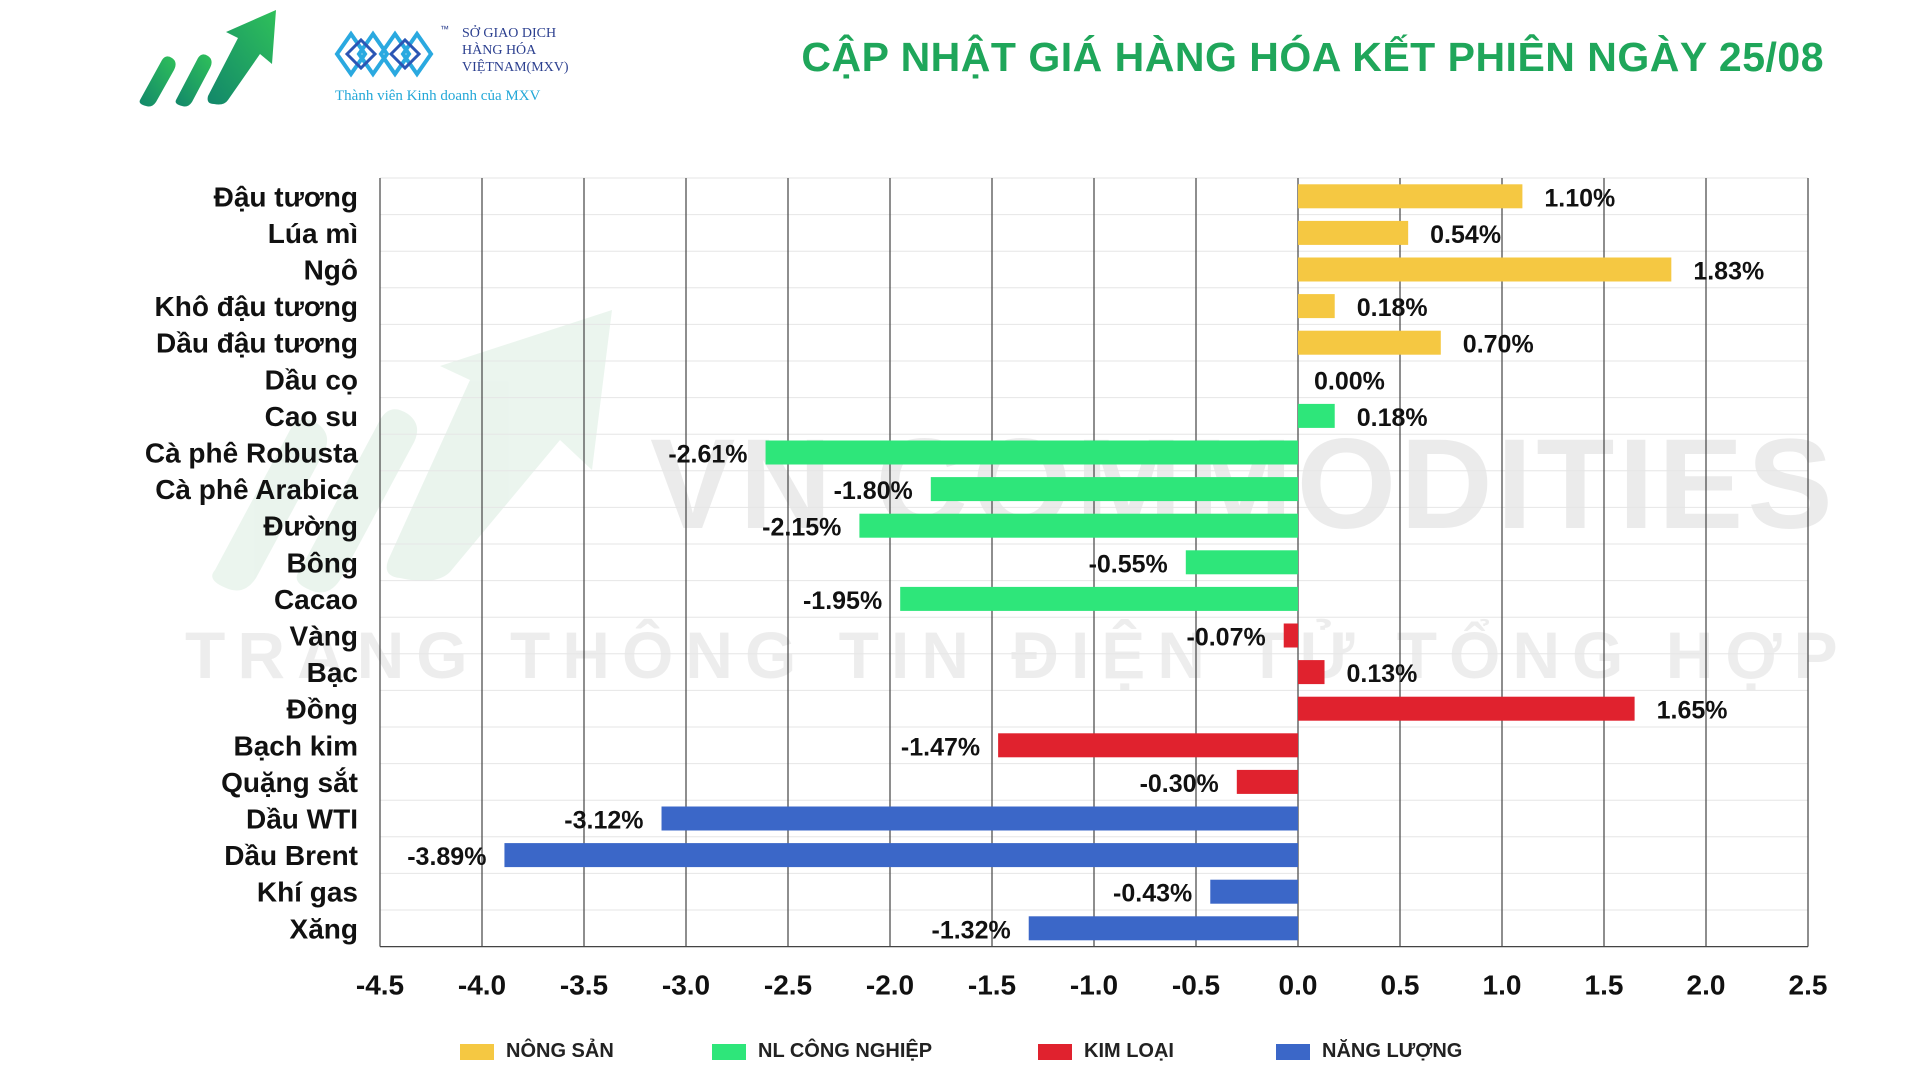 The image size is (1920, 1080). What do you see at coordinates (1400, 985) in the screenshot?
I see `x-tick-label: 0.5` at bounding box center [1400, 985].